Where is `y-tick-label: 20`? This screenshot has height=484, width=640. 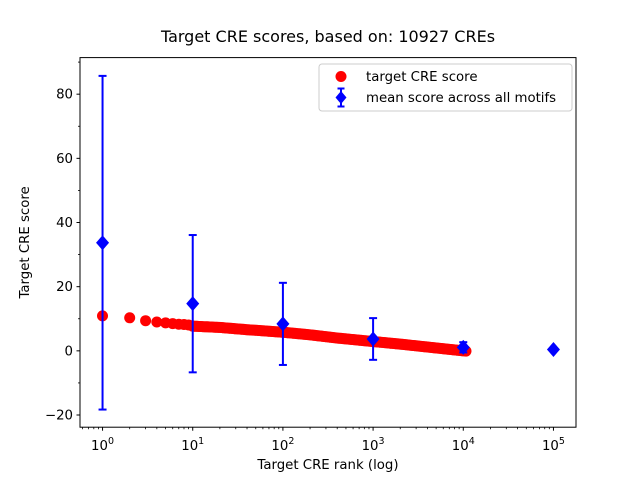 y-tick-label: 20 is located at coordinates (64, 287).